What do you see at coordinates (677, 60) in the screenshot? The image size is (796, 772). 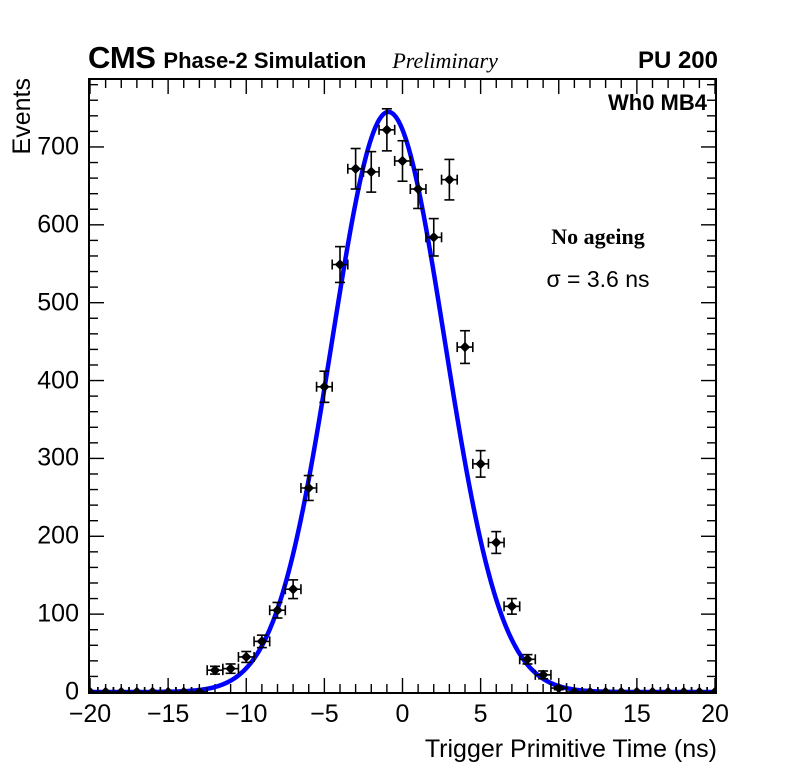 I see `pileup-label: PU 200` at bounding box center [677, 60].